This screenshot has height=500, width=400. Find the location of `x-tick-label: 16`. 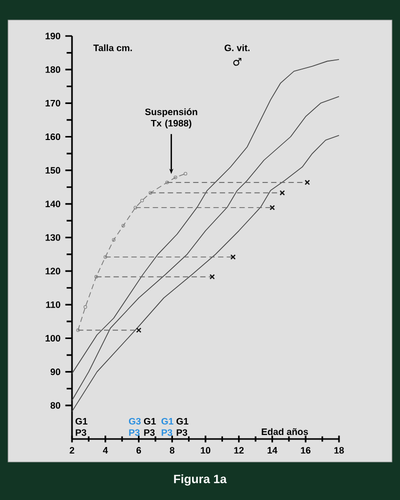

x-tick-label: 16 is located at coordinates (305, 450).